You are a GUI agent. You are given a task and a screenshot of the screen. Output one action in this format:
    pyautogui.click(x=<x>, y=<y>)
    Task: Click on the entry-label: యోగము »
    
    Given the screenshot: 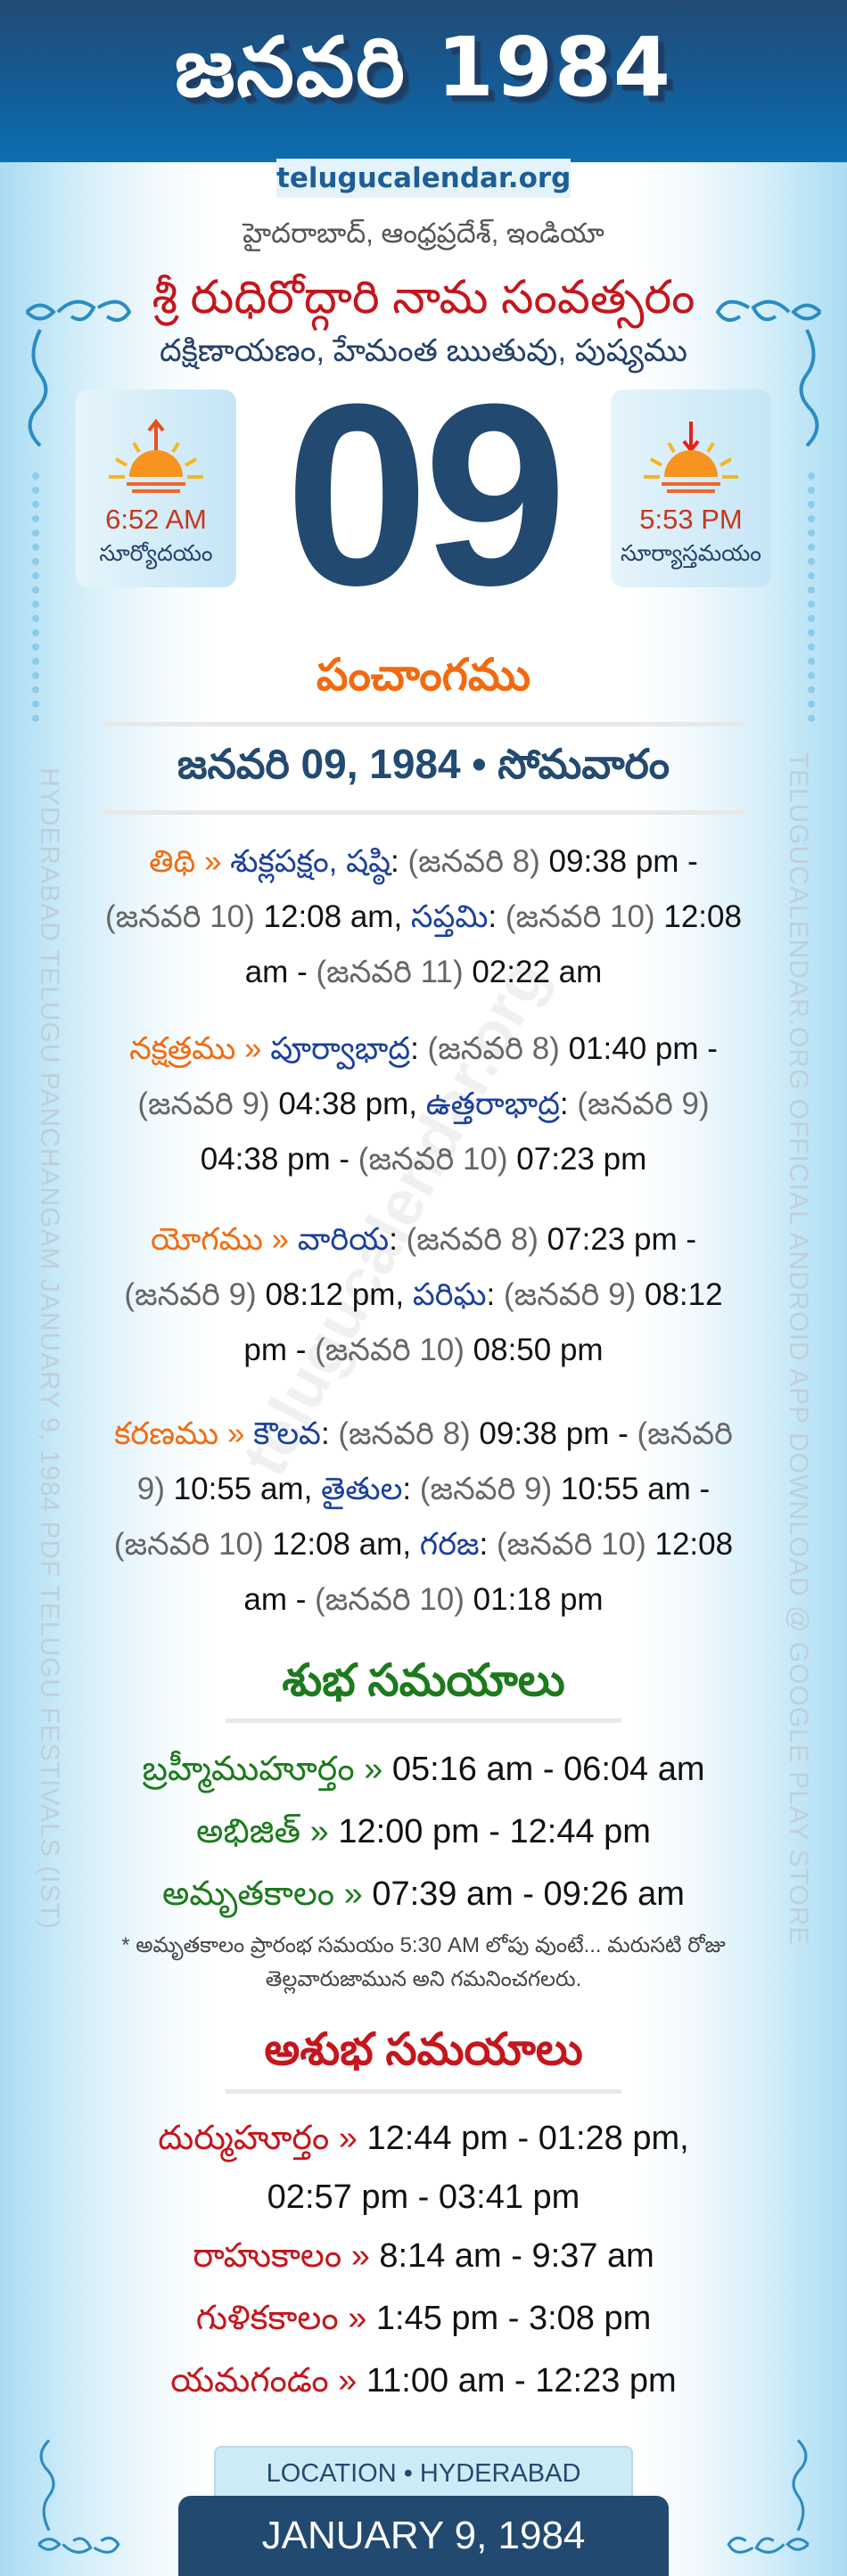 What is the action you would take?
    pyautogui.click(x=224, y=1239)
    